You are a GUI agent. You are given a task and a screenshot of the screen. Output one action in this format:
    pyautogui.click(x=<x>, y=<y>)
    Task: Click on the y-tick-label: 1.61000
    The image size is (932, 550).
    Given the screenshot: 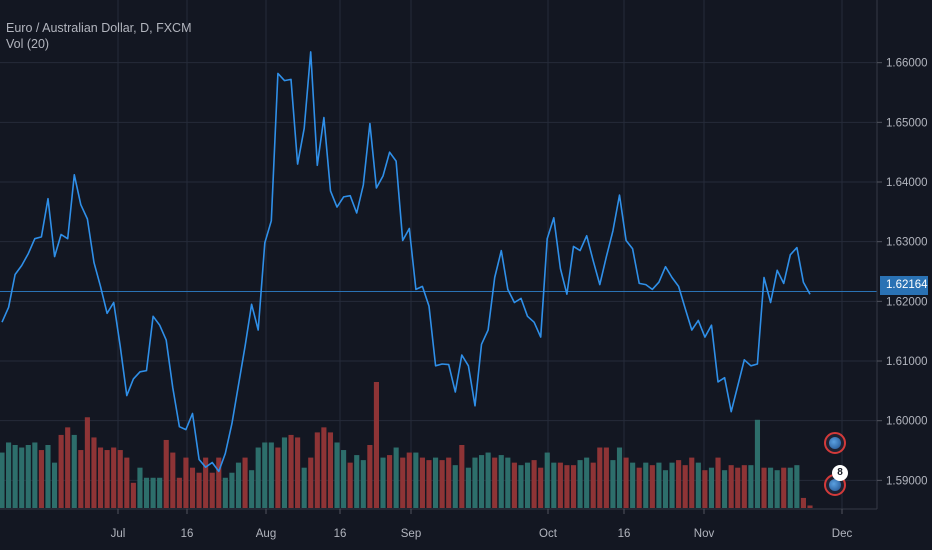 What is the action you would take?
    pyautogui.click(x=907, y=362)
    